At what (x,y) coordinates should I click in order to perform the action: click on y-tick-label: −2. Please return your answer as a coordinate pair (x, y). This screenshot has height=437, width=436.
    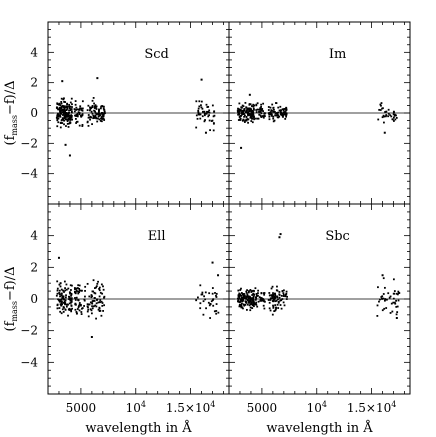
    Looking at the image, I should click on (29, 143).